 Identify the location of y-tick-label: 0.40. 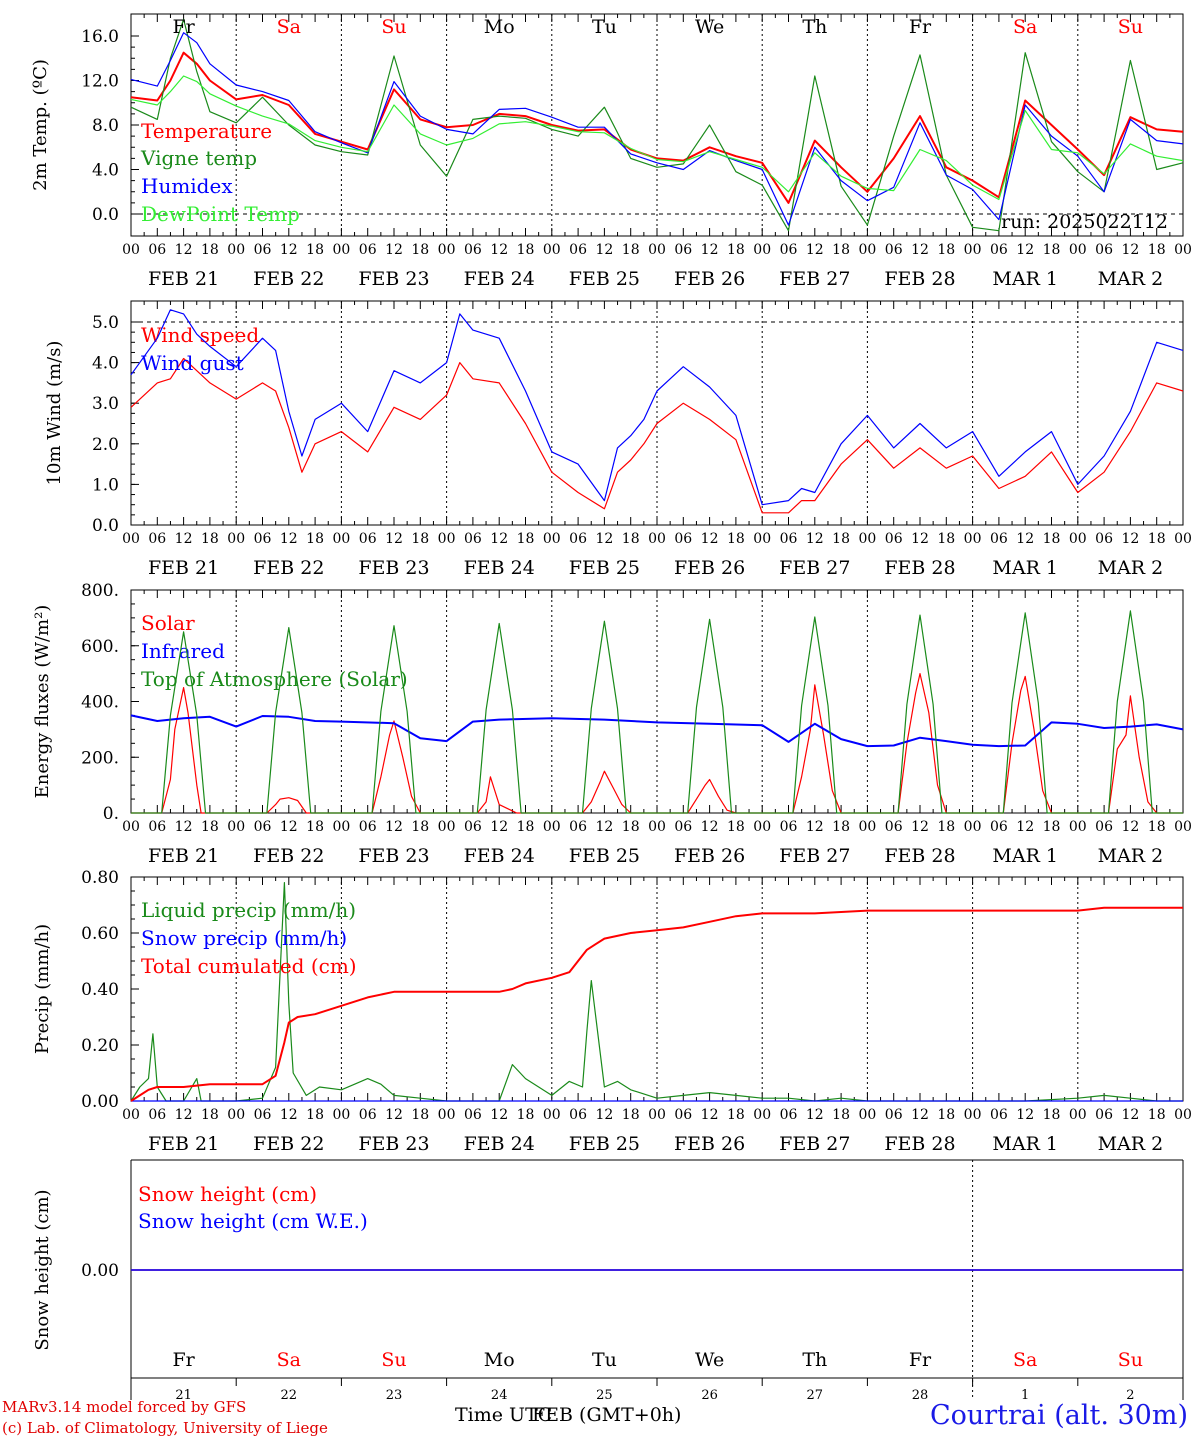
(100, 990).